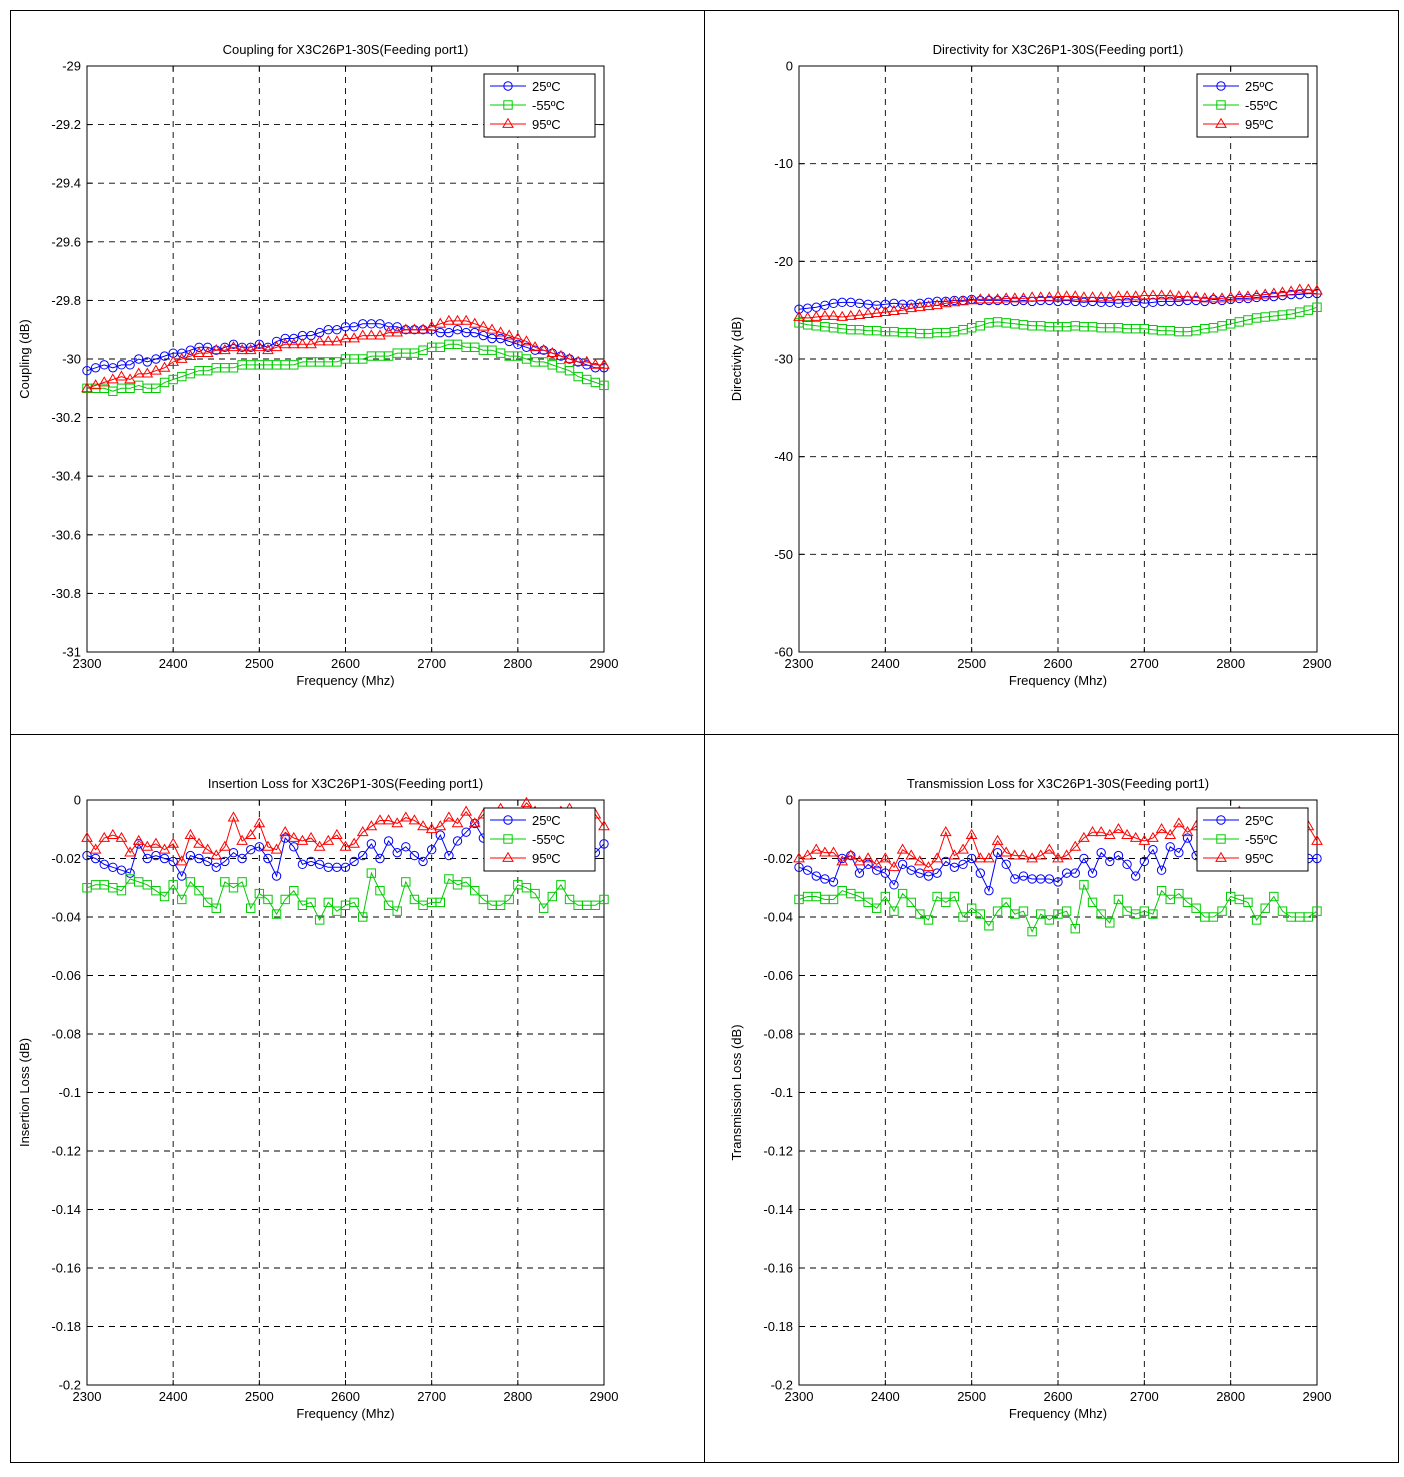  I want to click on legend-marker, so click(508, 105).